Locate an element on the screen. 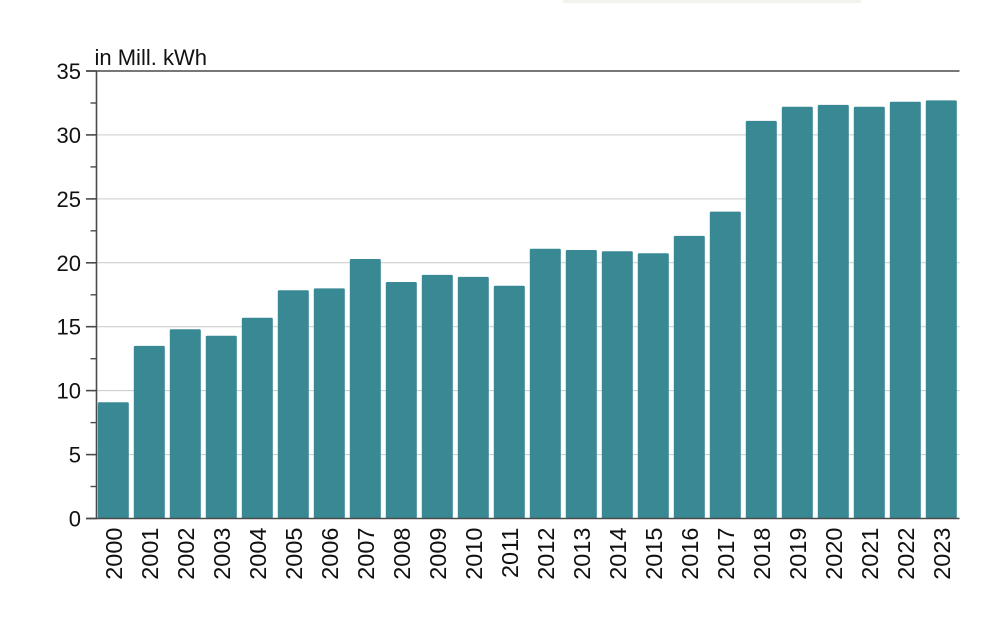  svg-text: 2013 is located at coordinates (582, 554).